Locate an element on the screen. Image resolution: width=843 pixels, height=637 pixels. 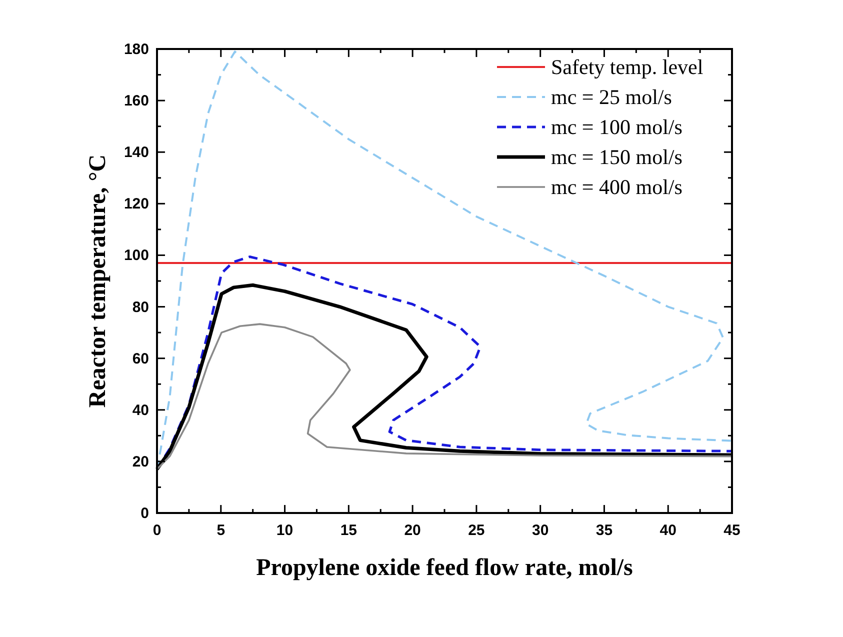
legend-label: mc = 150 mol/s is located at coordinates (616, 157).